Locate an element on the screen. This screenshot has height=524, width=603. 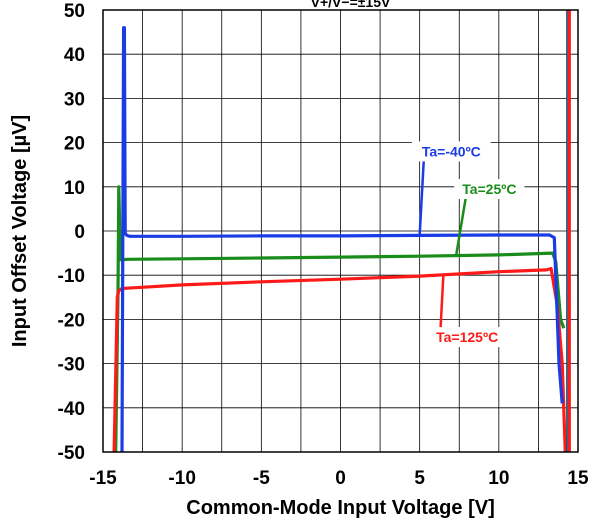
annotation-label: Ta=25ºC is located at coordinates (489, 189).